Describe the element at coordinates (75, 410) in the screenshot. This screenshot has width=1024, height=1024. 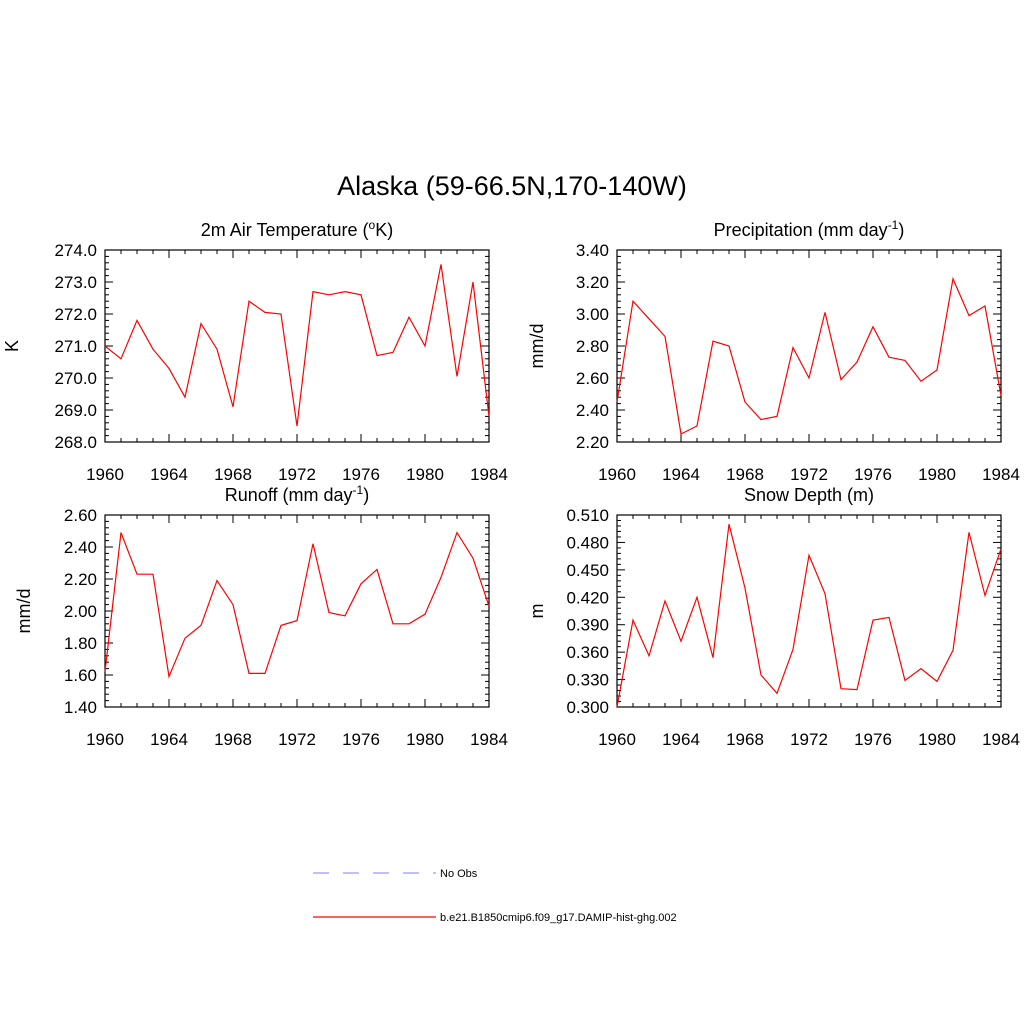
I see `y-tick-label: 269.0` at that location.